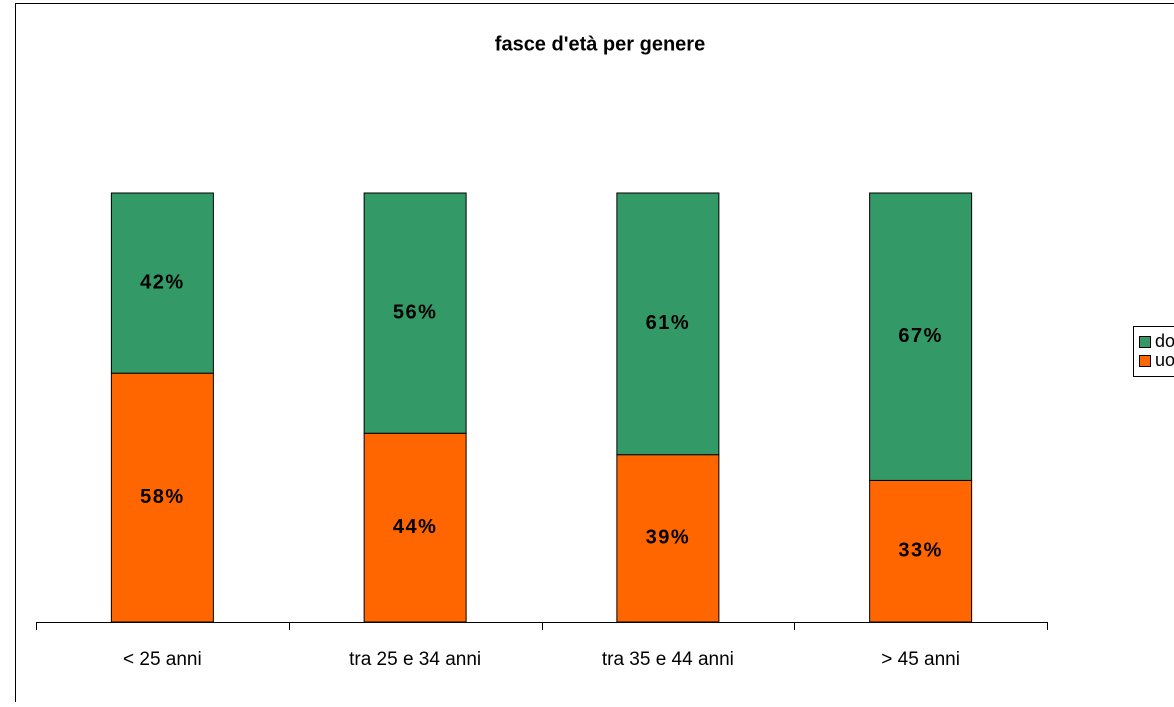 Image resolution: width=1174 pixels, height=707 pixels. What do you see at coordinates (415, 527) in the screenshot?
I see `data-label: 44%` at bounding box center [415, 527].